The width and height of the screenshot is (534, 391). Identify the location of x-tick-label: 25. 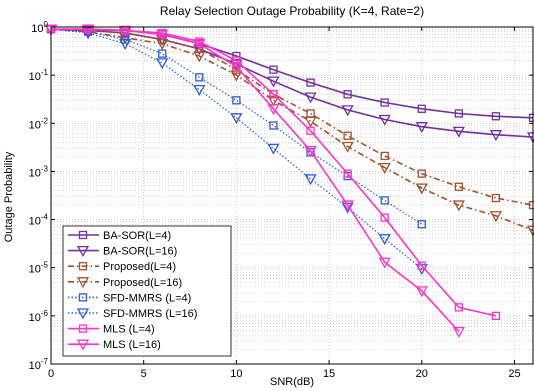
(514, 374).